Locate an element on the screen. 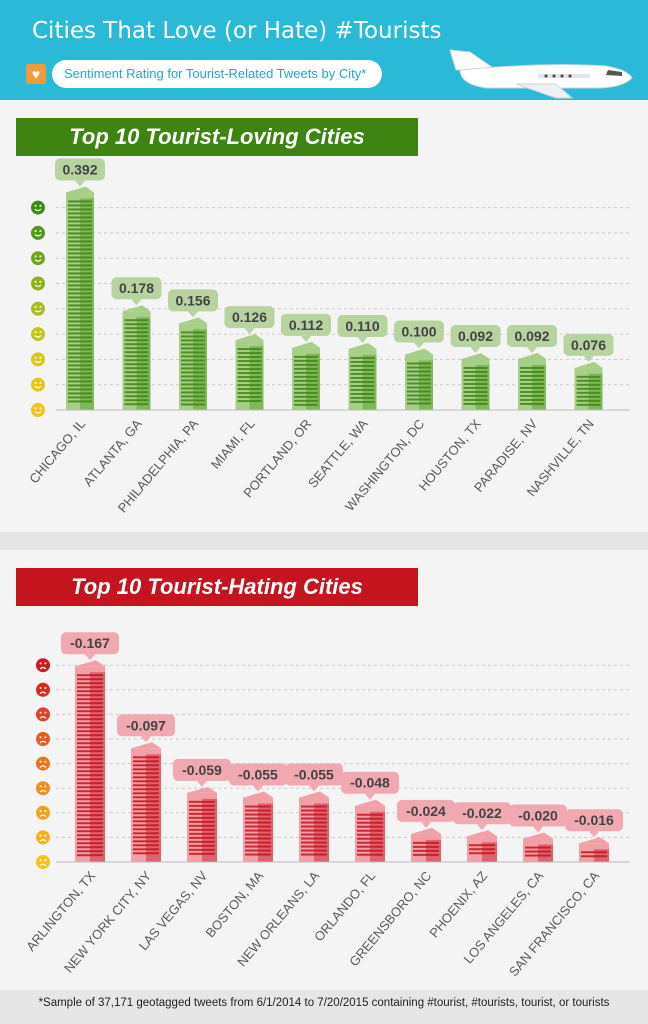  value-label-5: -0.055 is located at coordinates (314, 777).